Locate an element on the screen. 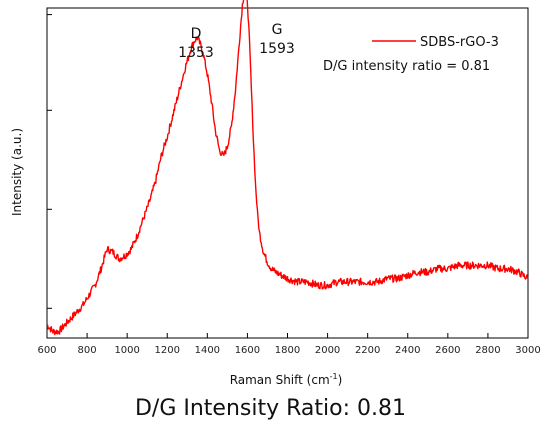 The height and width of the screenshot is (437, 541). x-tick-label-1000: 1000 is located at coordinates (126, 350).